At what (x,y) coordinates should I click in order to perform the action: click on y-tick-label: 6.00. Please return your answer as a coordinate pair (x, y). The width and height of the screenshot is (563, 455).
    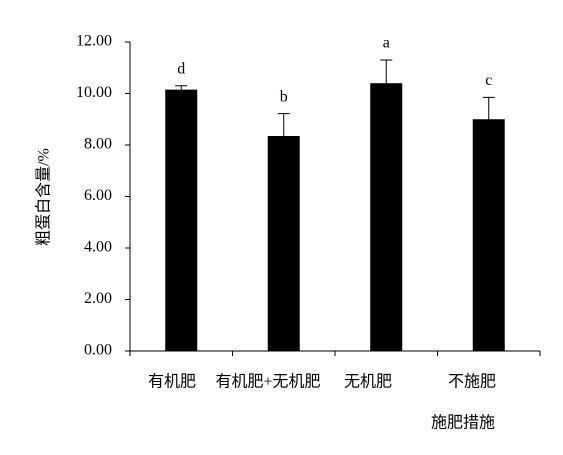
    Looking at the image, I should click on (98, 195).